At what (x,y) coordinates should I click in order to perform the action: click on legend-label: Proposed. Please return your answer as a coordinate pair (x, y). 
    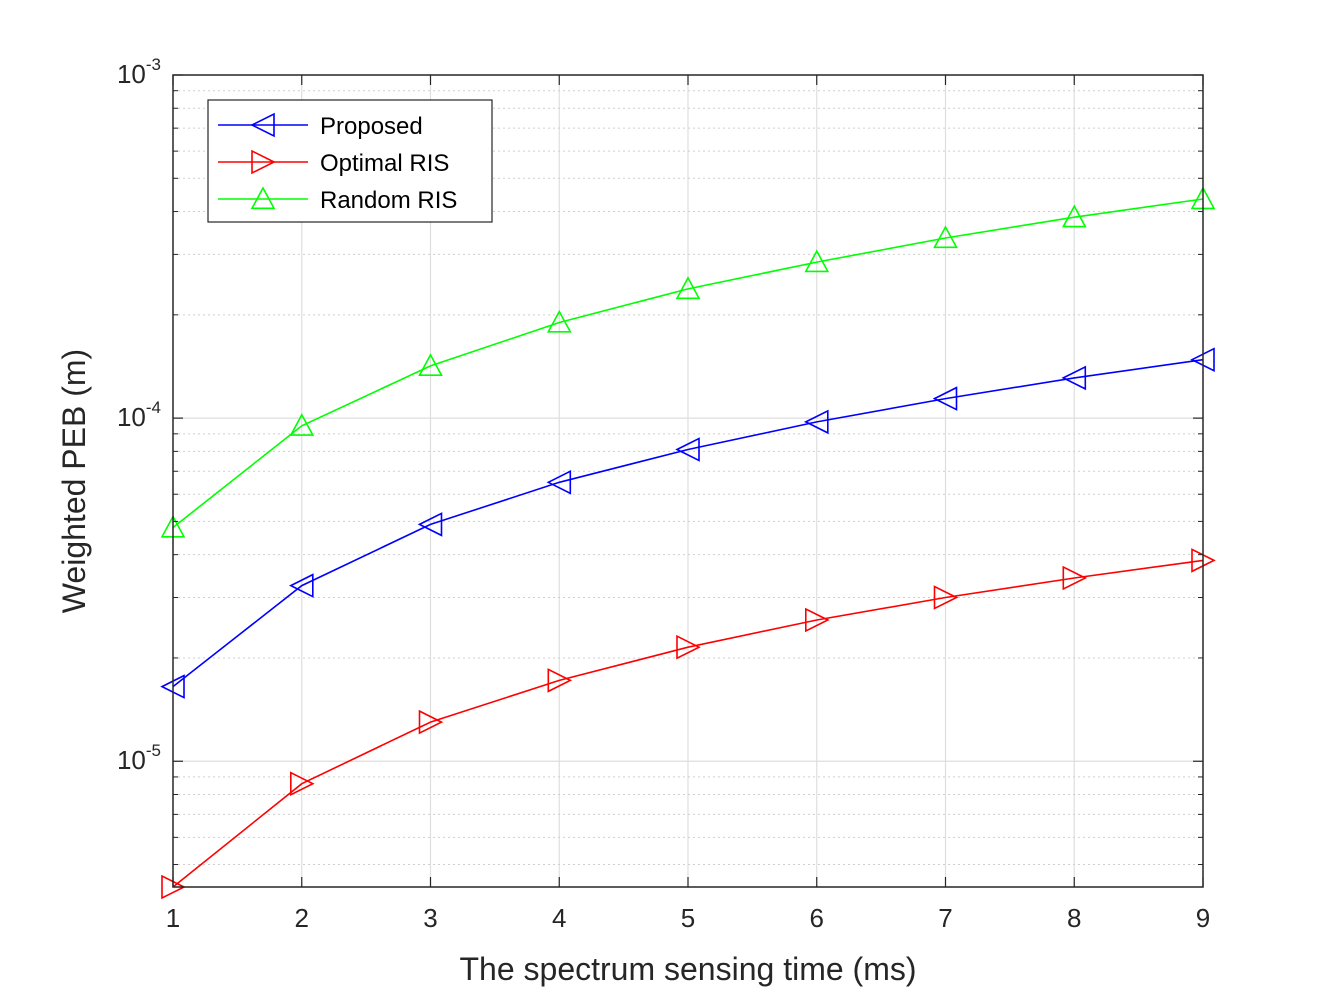
    Looking at the image, I should click on (371, 126).